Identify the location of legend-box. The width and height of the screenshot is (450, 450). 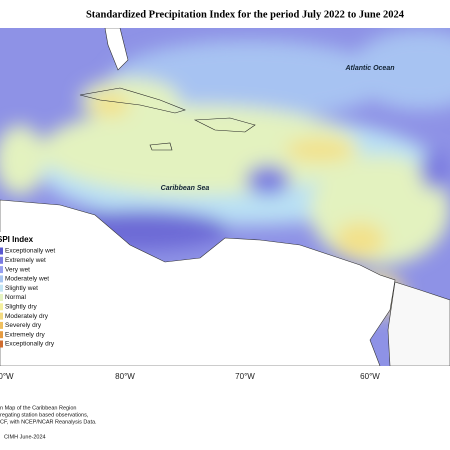
(30, 287).